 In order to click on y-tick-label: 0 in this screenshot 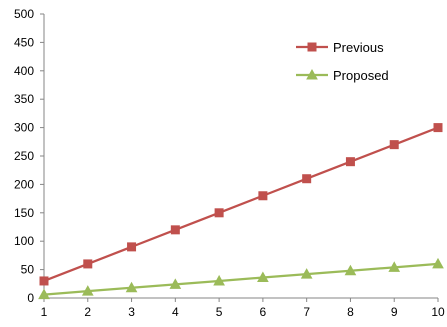, I will do `click(30, 298)`.